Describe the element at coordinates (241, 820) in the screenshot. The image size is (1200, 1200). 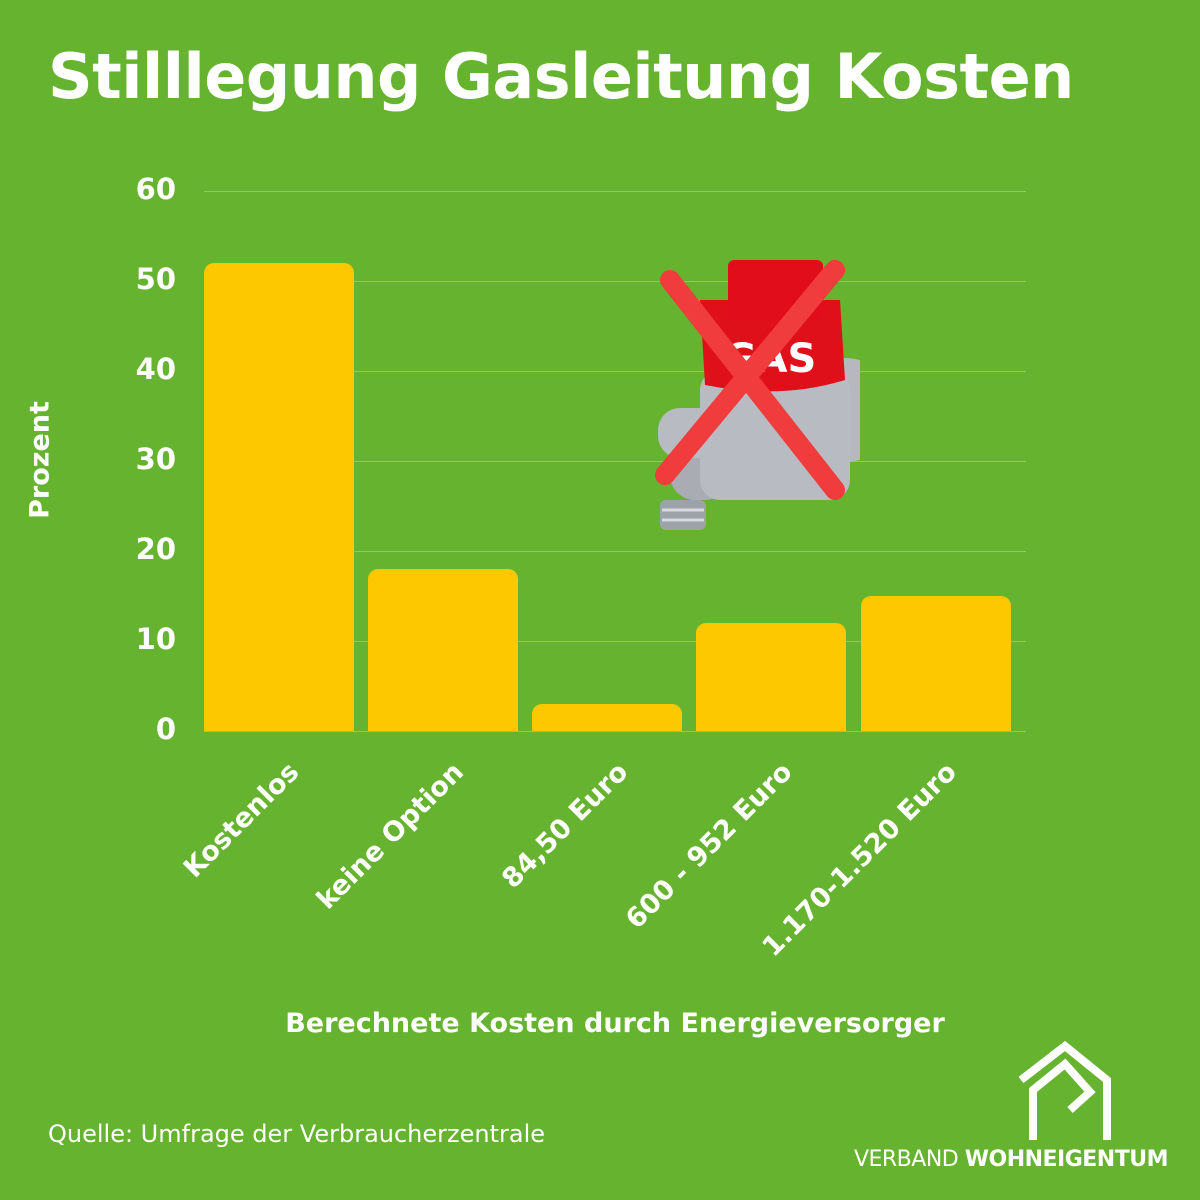
I see `x-tick-label: Kostenlos` at that location.